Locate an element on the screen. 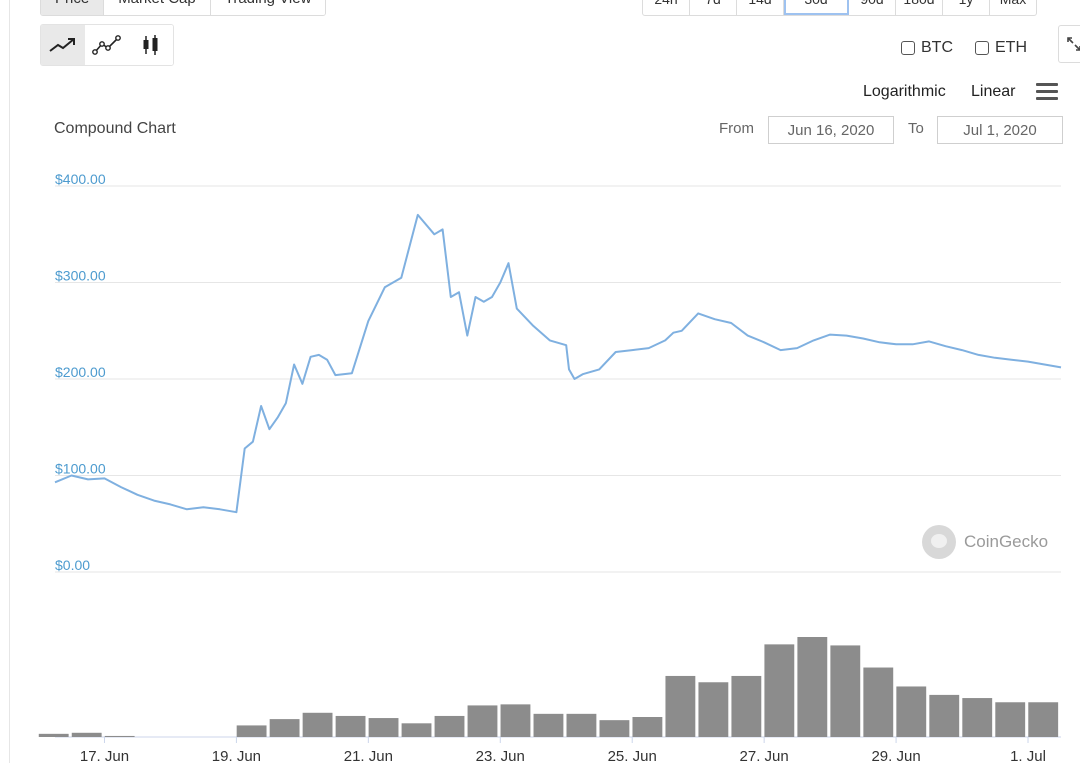 Image resolution: width=1080 pixels, height=763 pixels. x-tick-label: 17. Jun is located at coordinates (104, 755).